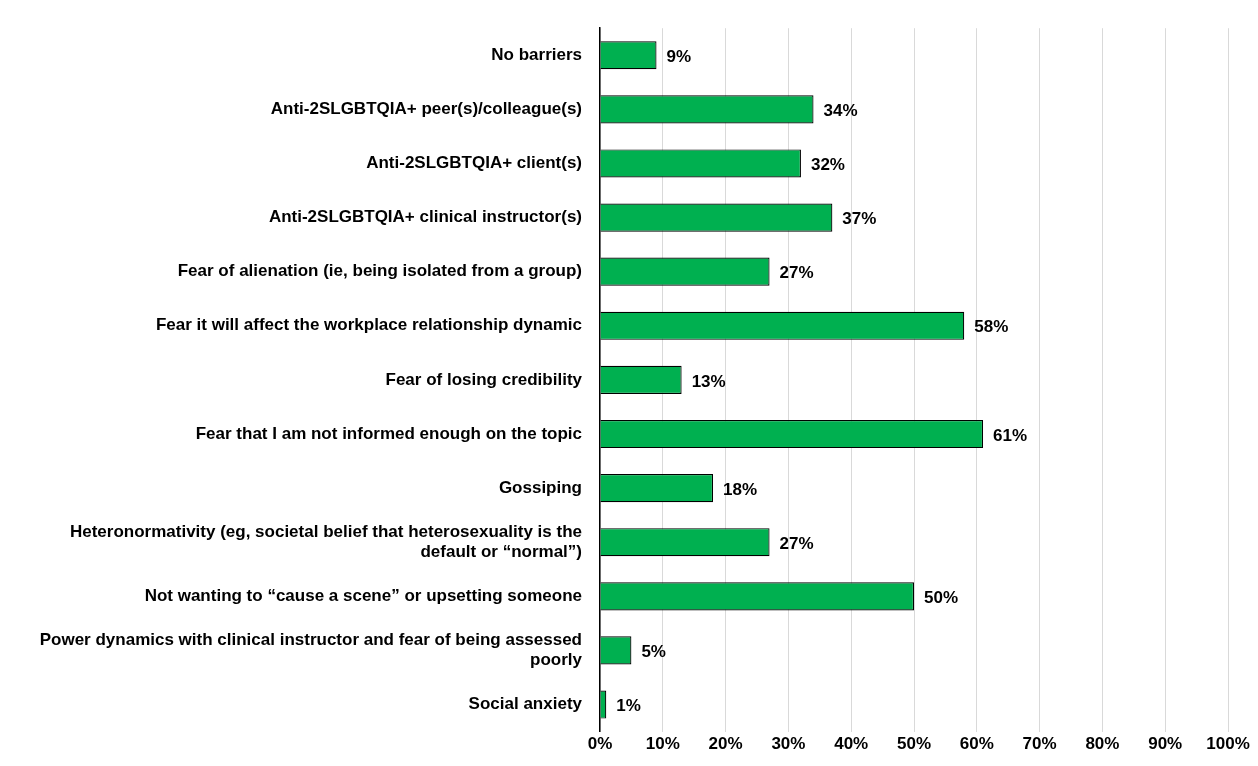 The image size is (1258, 766). What do you see at coordinates (1102, 744) in the screenshot?
I see `x-tick-label: 80%` at bounding box center [1102, 744].